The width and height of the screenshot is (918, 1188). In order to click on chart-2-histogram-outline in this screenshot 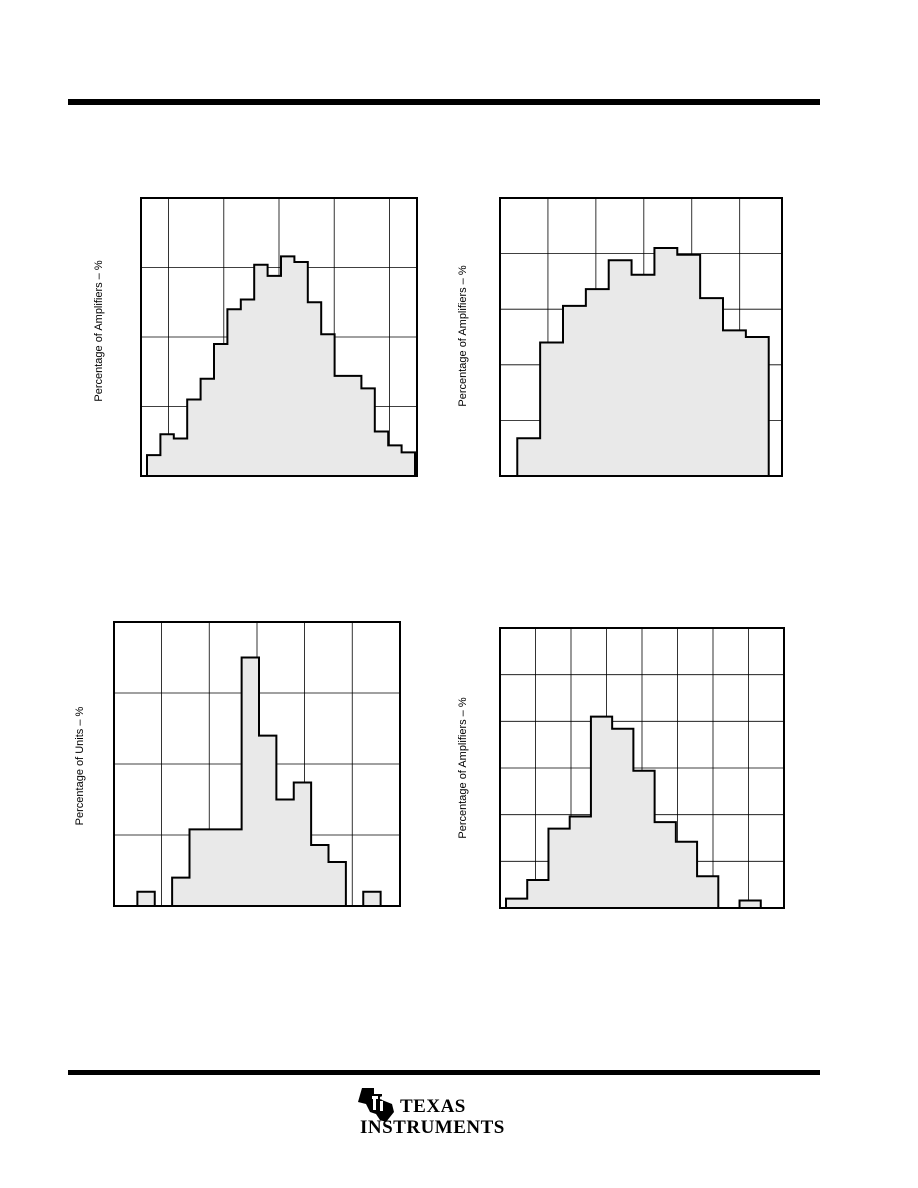, I will do `click(643, 361)`.